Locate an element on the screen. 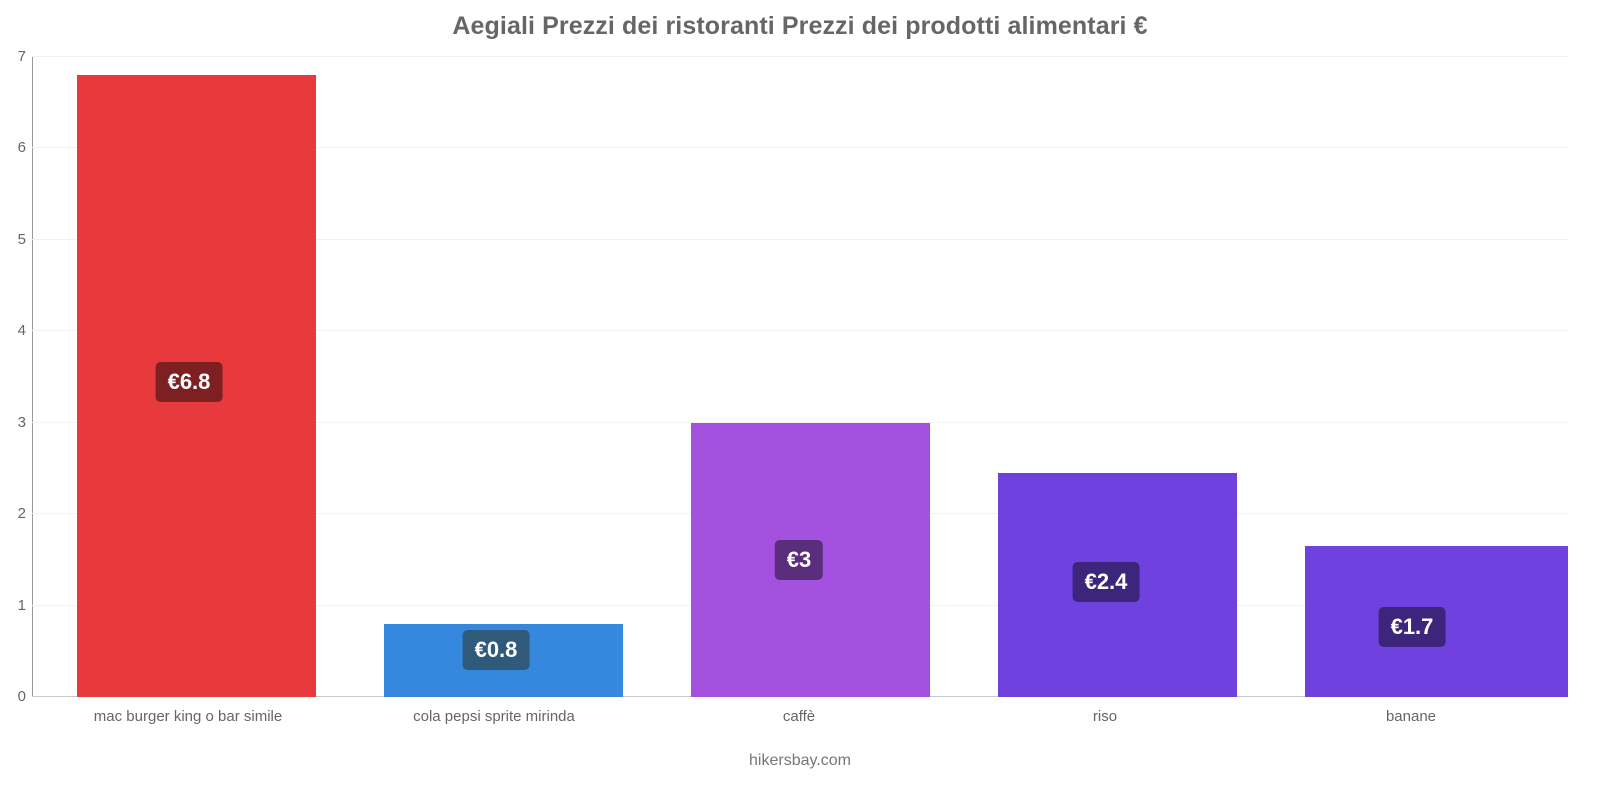 The width and height of the screenshot is (1600, 800). bar-value-label-0: €6.8 is located at coordinates (189, 382).